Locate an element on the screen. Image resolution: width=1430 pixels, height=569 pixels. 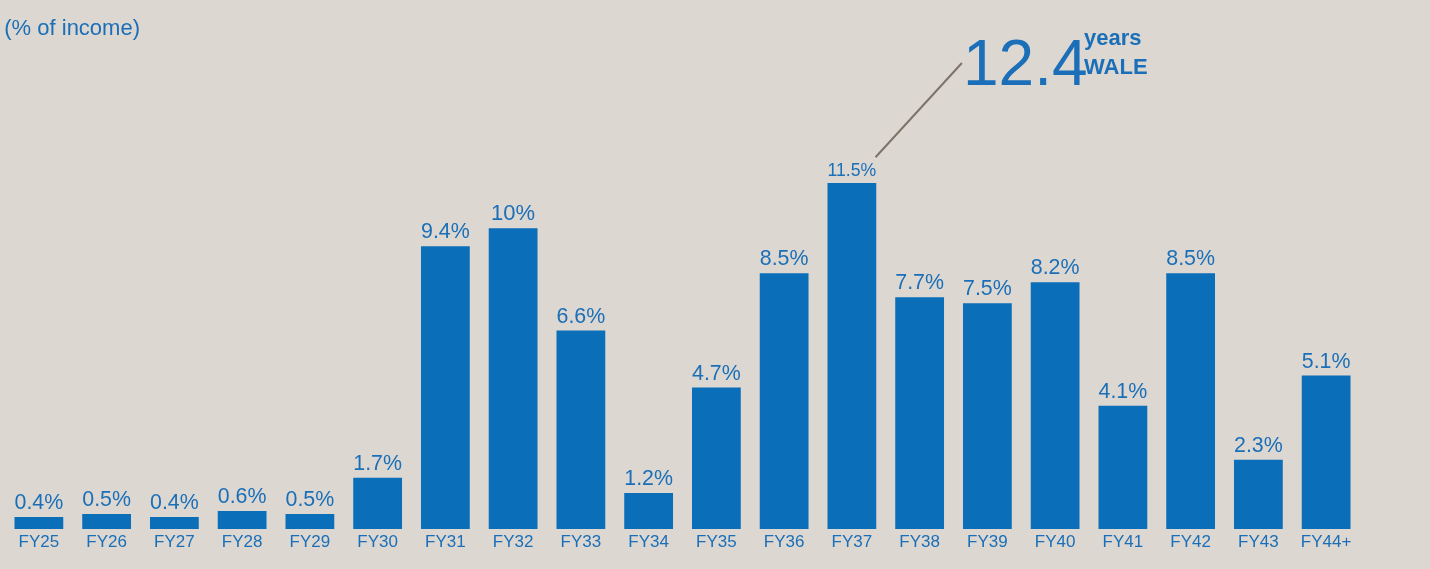
chart-title: (% of income) is located at coordinates (72, 28).